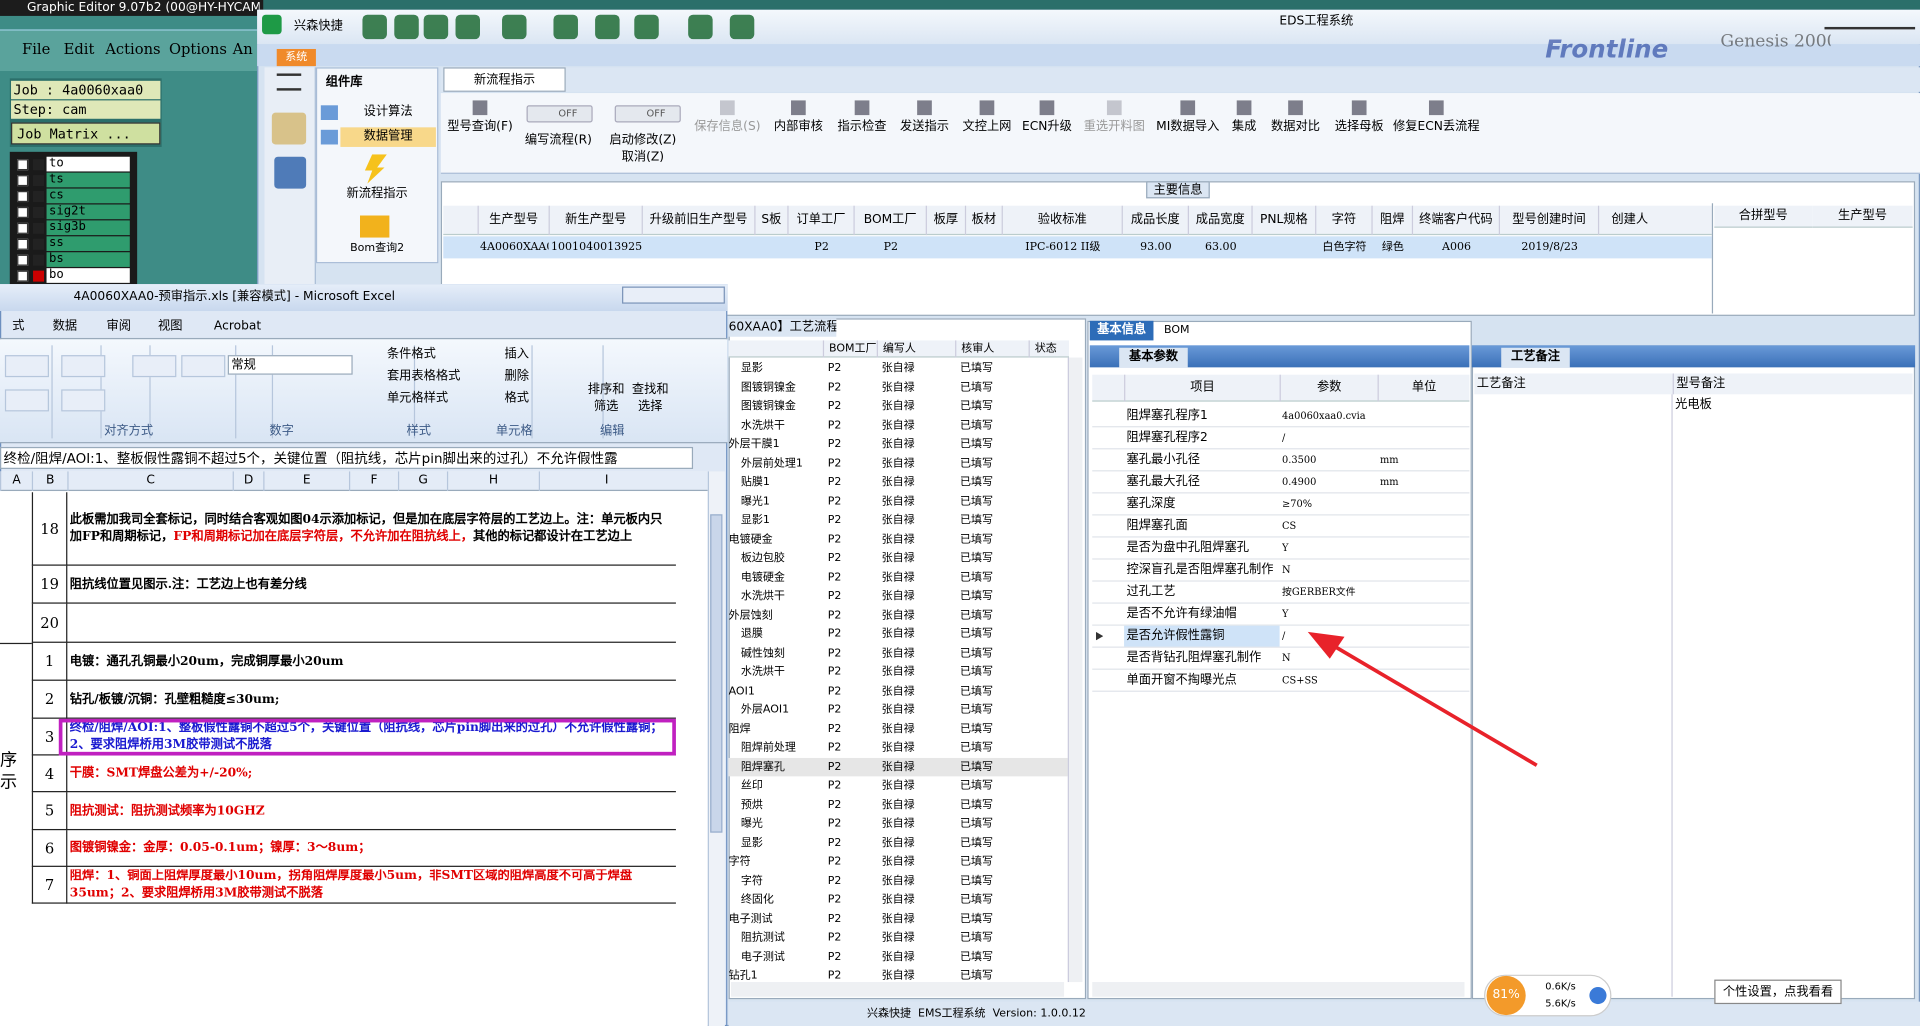 This screenshot has width=1920, height=1026. Describe the element at coordinates (762, 577) in the screenshot. I see `table-cell: 电镀硬金` at that location.